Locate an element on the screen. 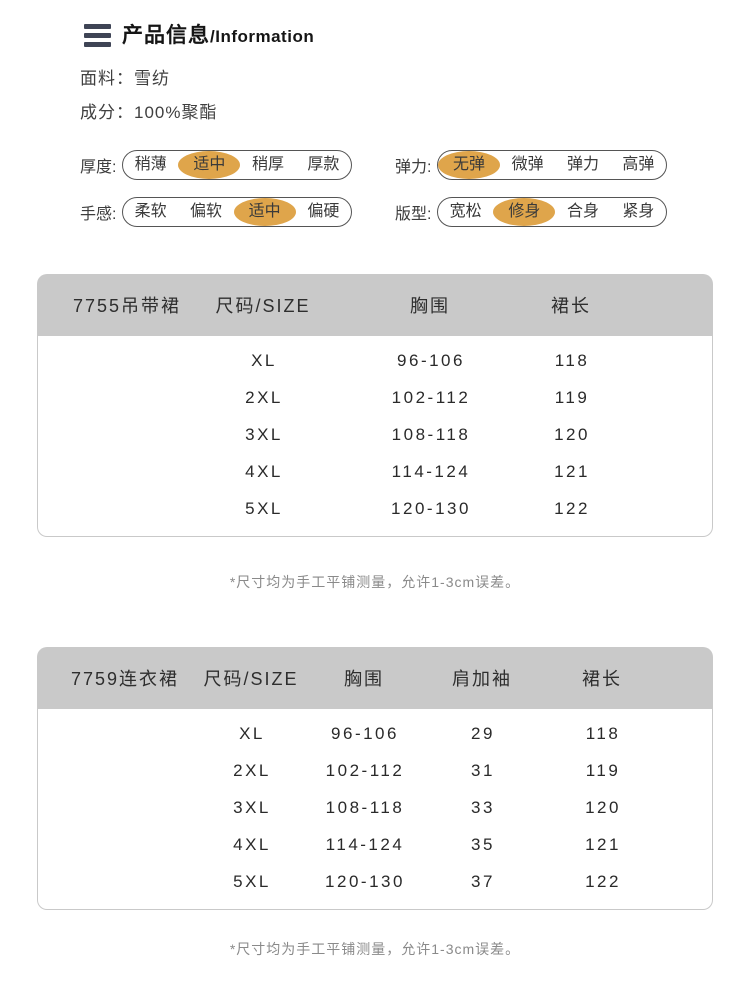  attribute-option: 合身 is located at coordinates (582, 212).